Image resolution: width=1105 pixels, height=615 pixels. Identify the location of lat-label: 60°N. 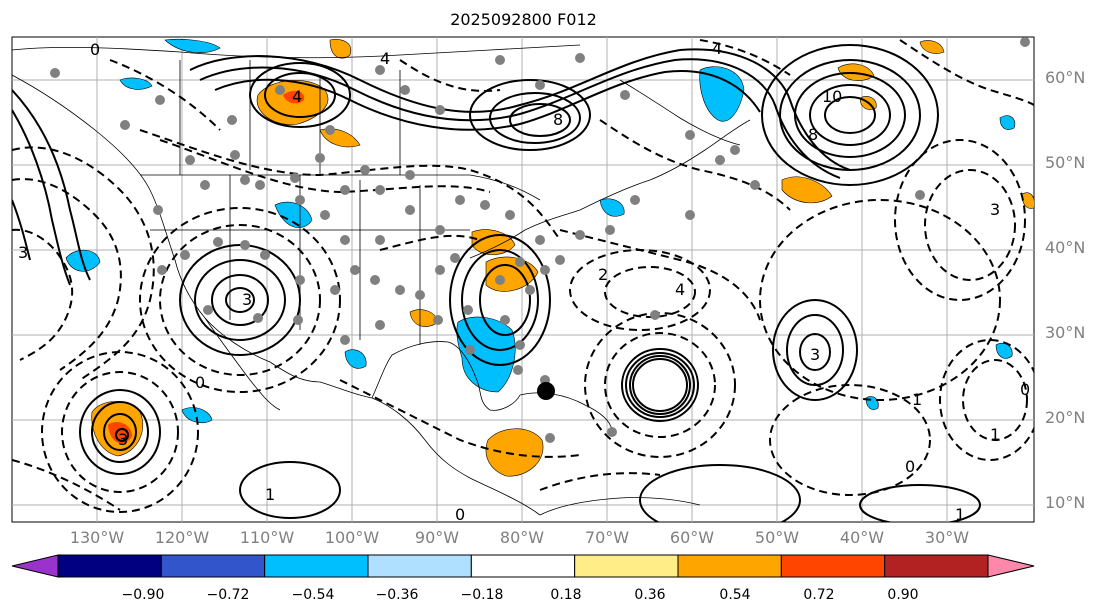
(1065, 77).